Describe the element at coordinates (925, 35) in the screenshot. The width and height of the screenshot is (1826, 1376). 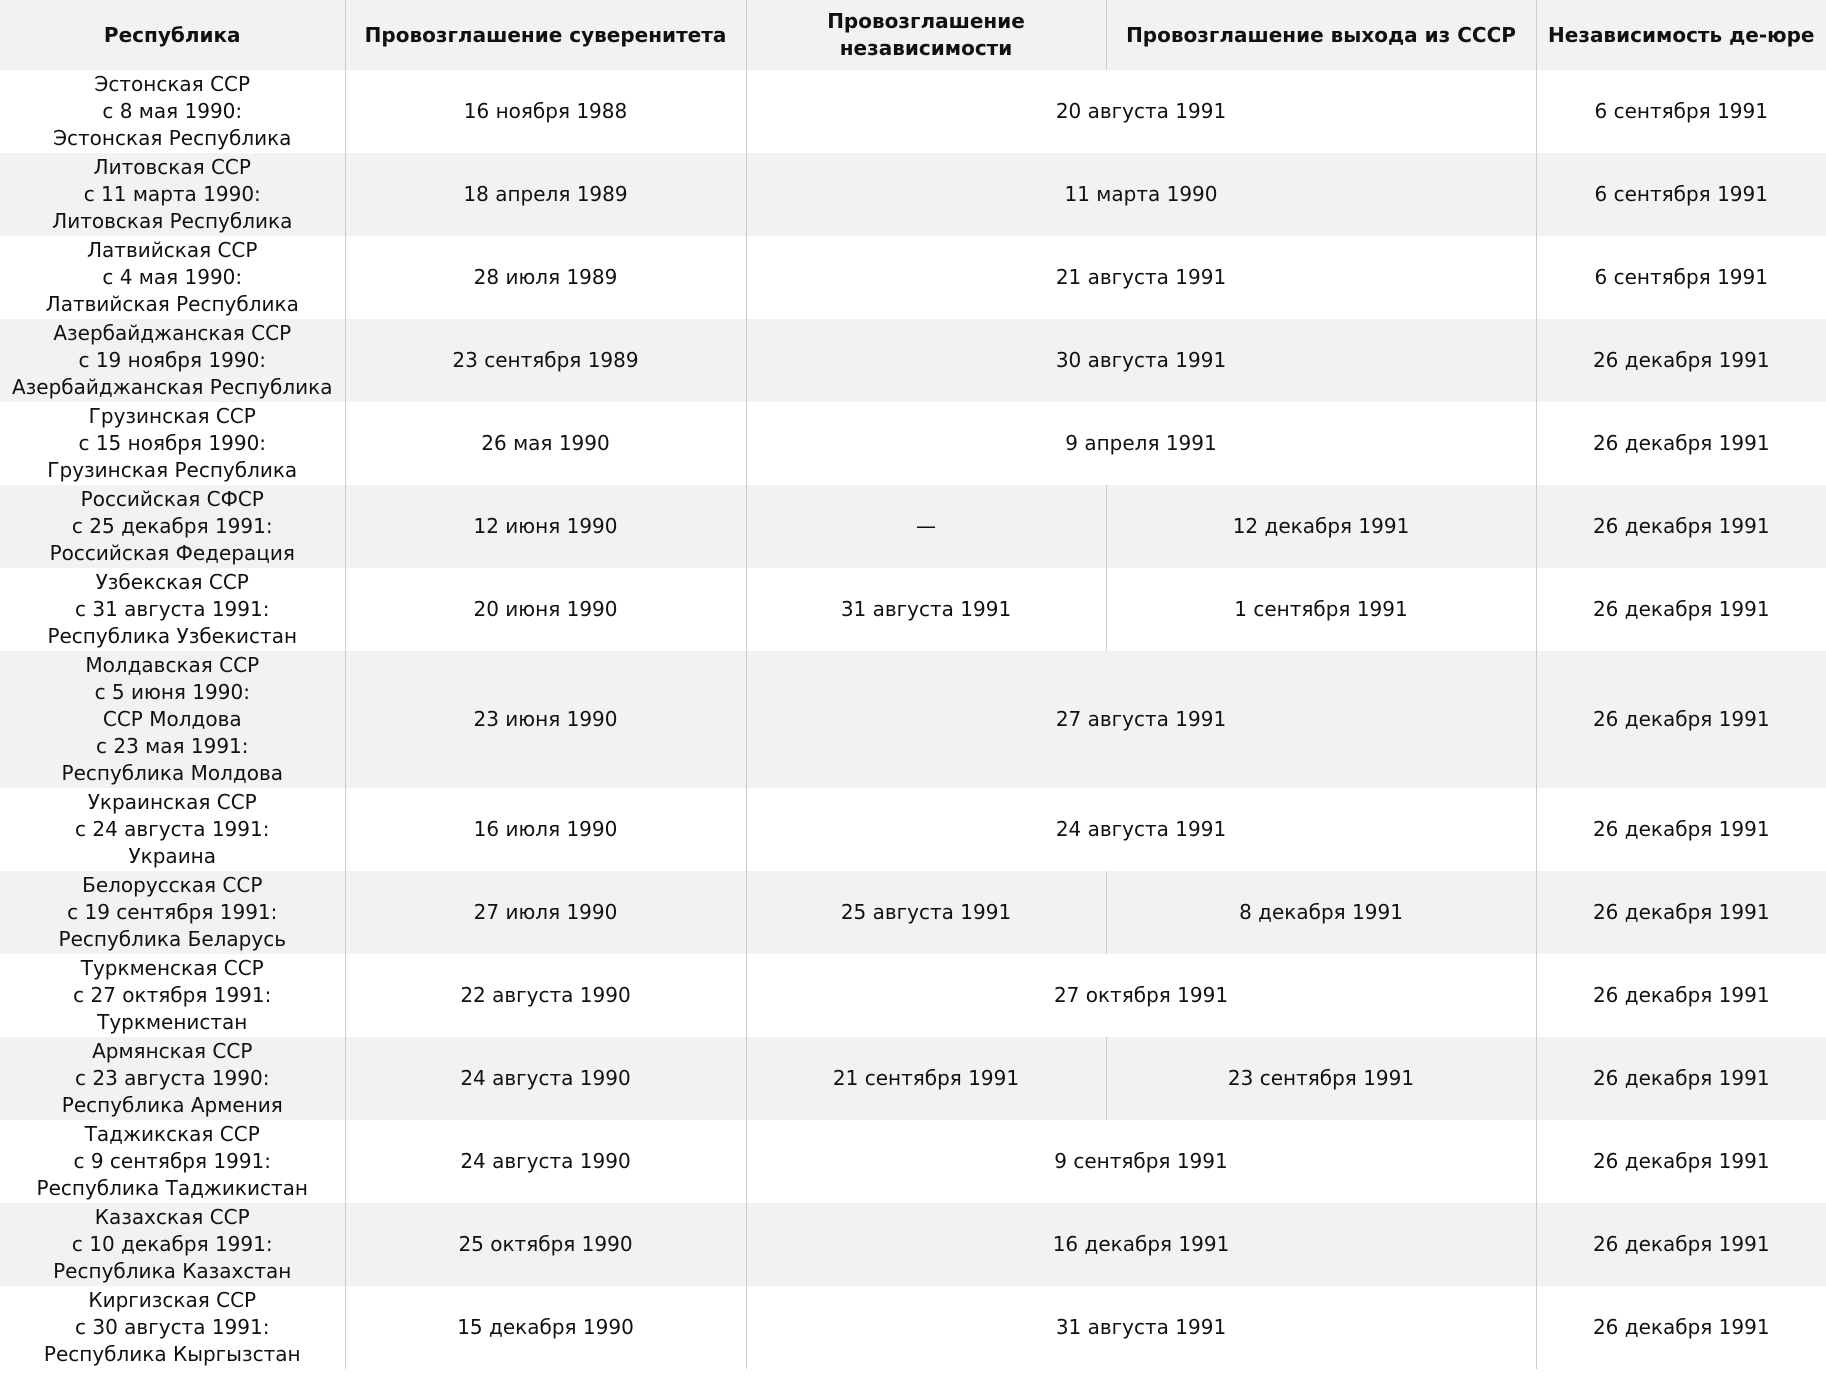
I see `column-header-independence: Провозглашение независимости` at that location.